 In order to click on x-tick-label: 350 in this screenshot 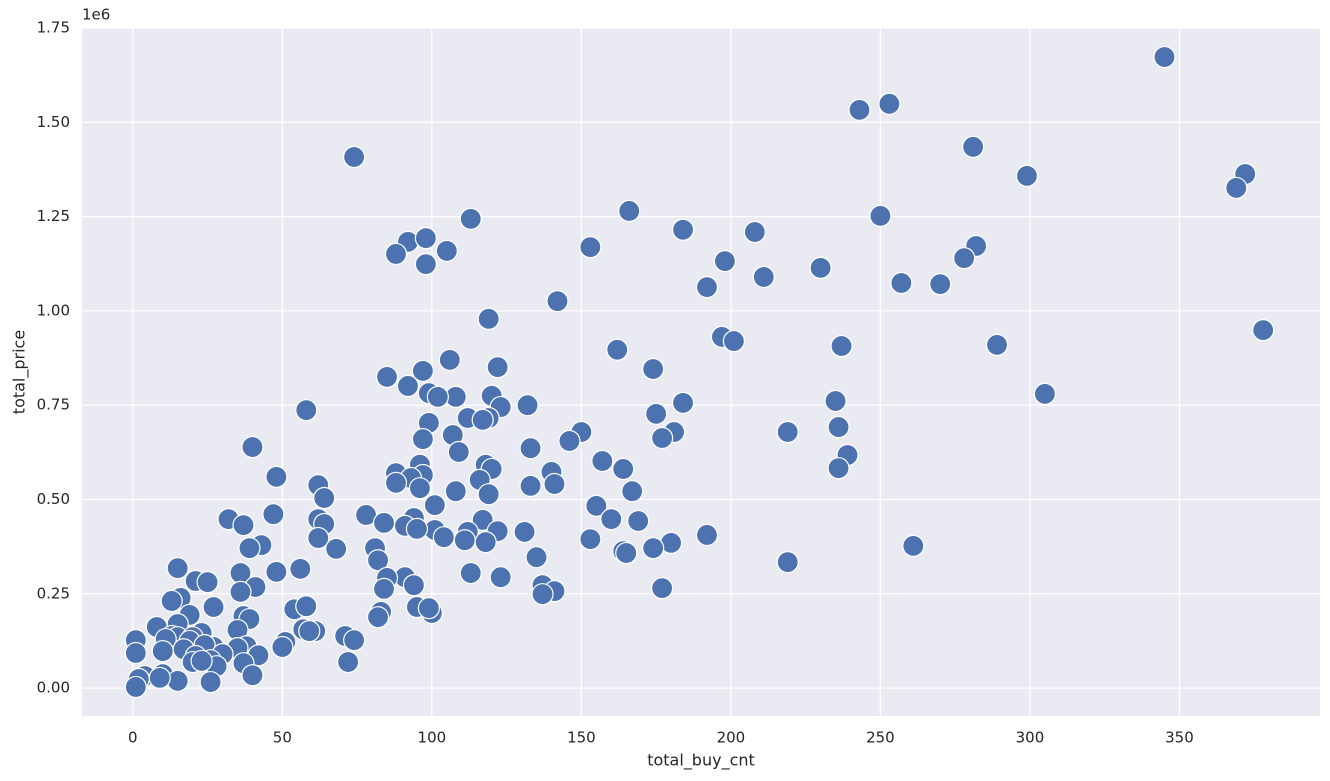, I will do `click(1179, 738)`.